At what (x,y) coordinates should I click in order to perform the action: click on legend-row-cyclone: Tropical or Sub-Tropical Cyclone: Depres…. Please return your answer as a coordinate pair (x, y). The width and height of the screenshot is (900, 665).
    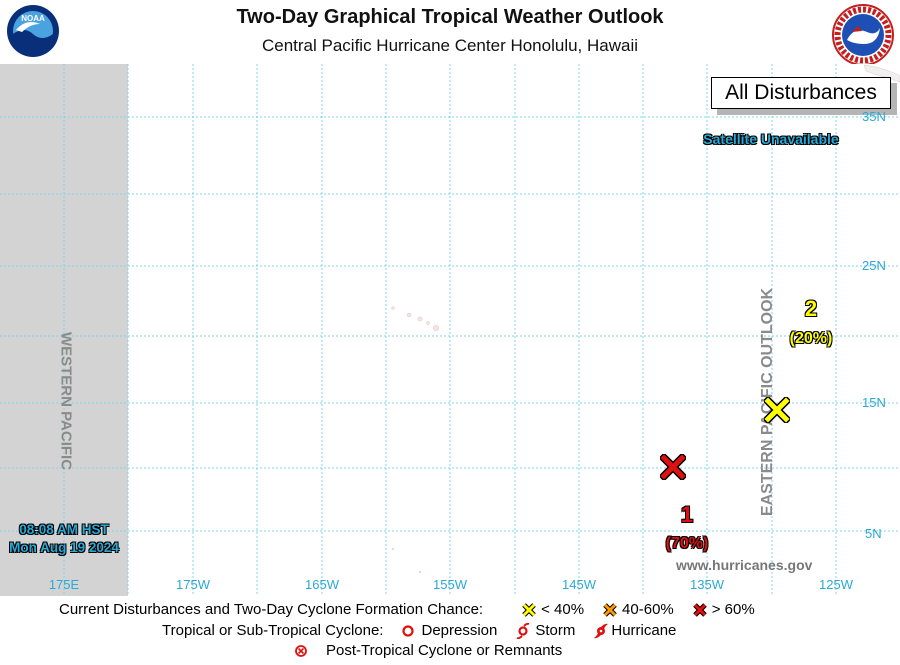
    Looking at the image, I should click on (419, 630).